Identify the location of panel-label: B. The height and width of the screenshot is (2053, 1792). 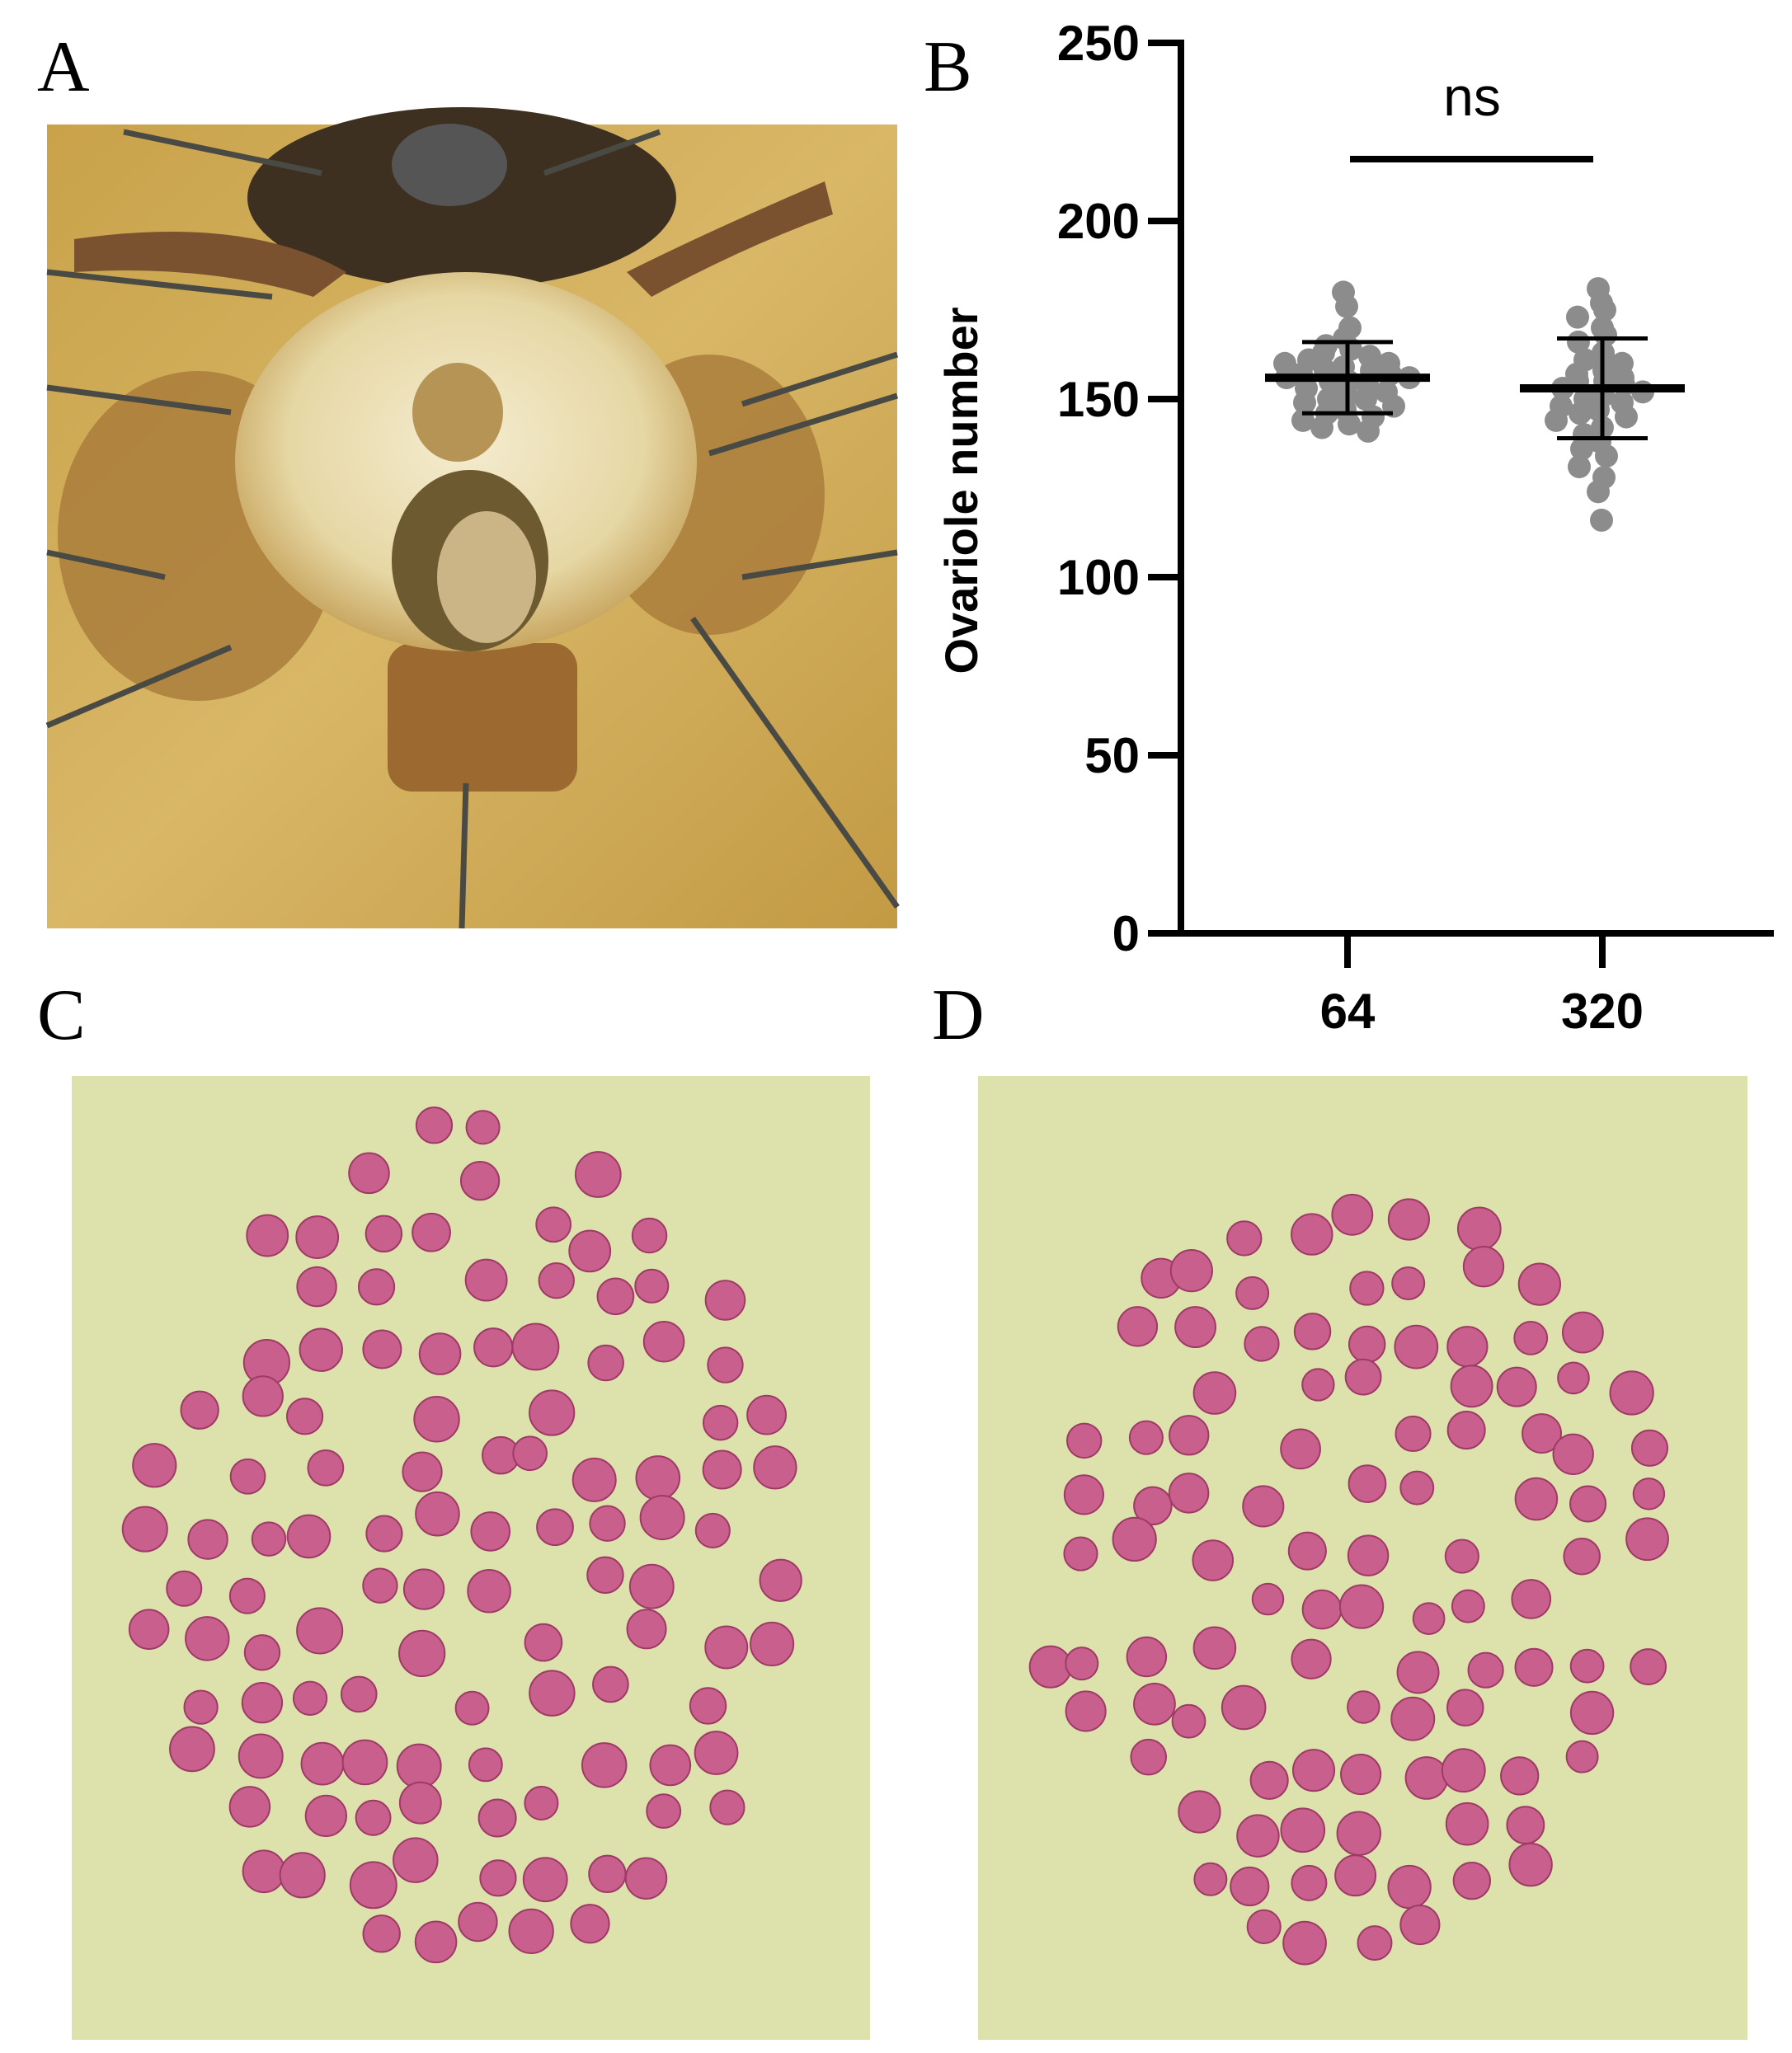
(948, 67).